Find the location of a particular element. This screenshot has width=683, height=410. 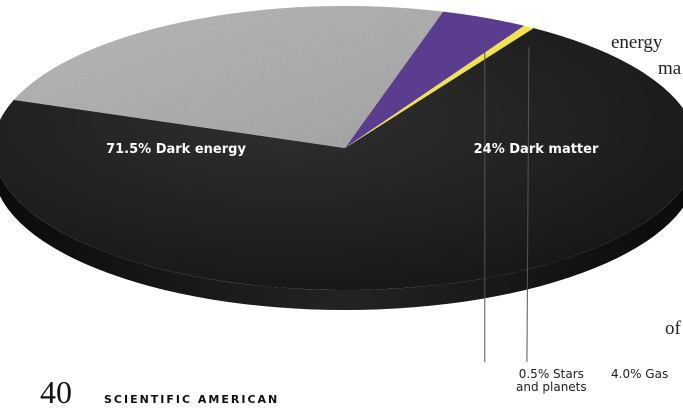

slice-gas is located at coordinates (435, 80).